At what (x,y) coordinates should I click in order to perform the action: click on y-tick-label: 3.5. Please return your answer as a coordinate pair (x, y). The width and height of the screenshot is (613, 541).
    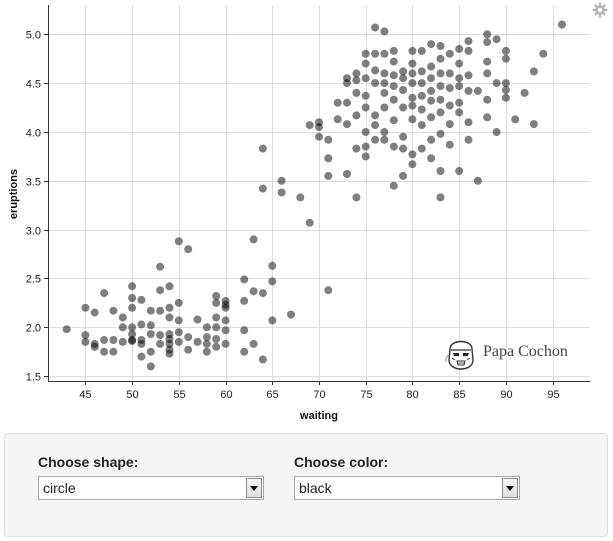
    Looking at the image, I should click on (33, 183).